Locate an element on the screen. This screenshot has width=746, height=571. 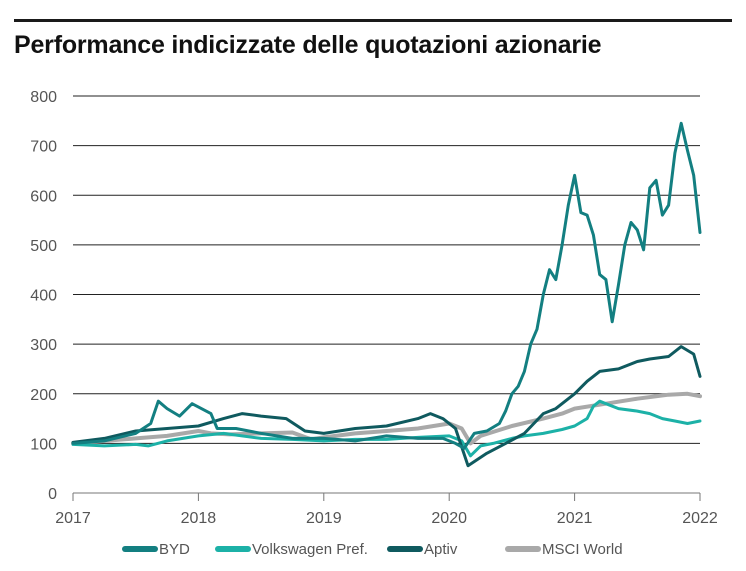
y-tick-label: 300 is located at coordinates (43, 345).